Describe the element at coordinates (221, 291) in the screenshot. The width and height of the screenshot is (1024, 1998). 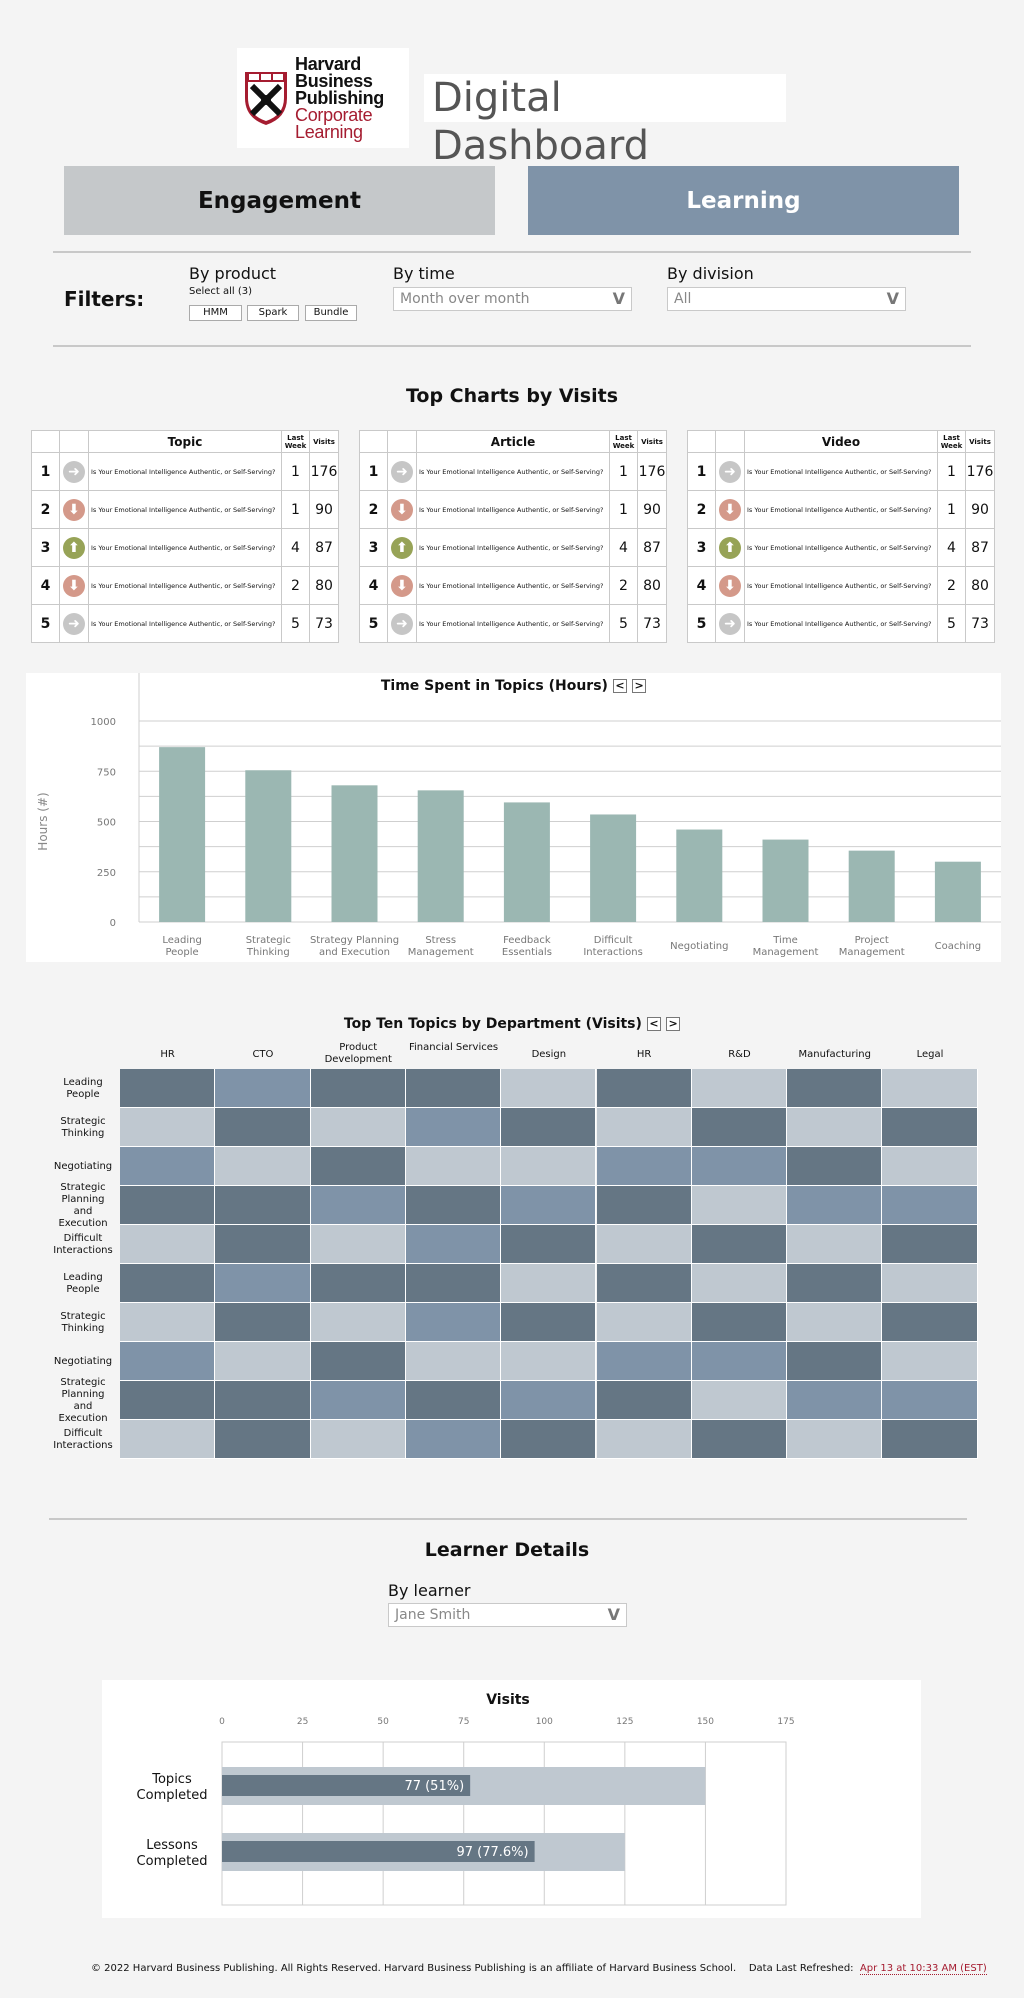
I see `select-all-link: Select all (3)` at that location.